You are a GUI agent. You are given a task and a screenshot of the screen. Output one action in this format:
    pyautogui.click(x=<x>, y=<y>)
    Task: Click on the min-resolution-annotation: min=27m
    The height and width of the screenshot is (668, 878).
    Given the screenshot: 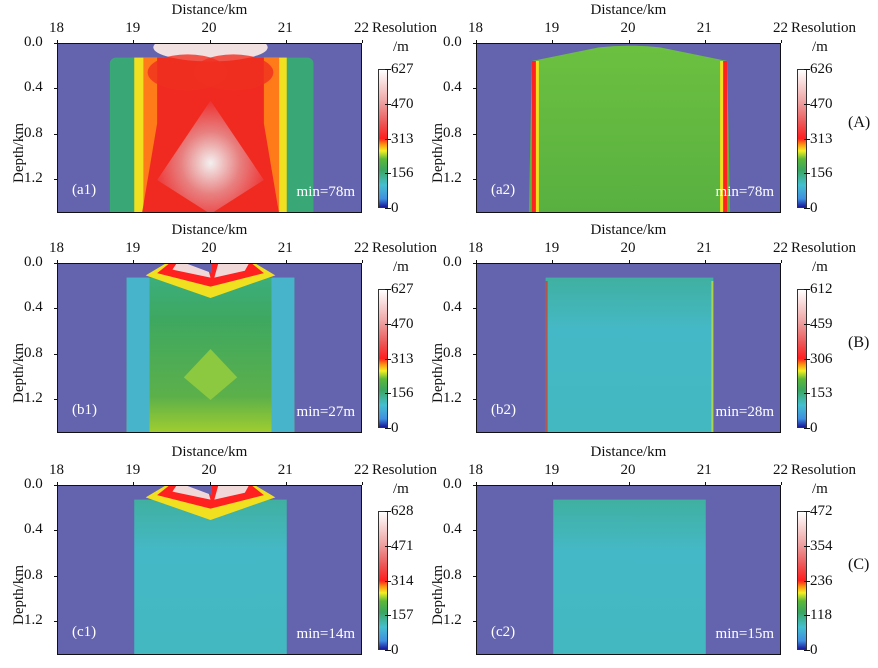 What is the action you would take?
    pyautogui.click(x=325, y=412)
    